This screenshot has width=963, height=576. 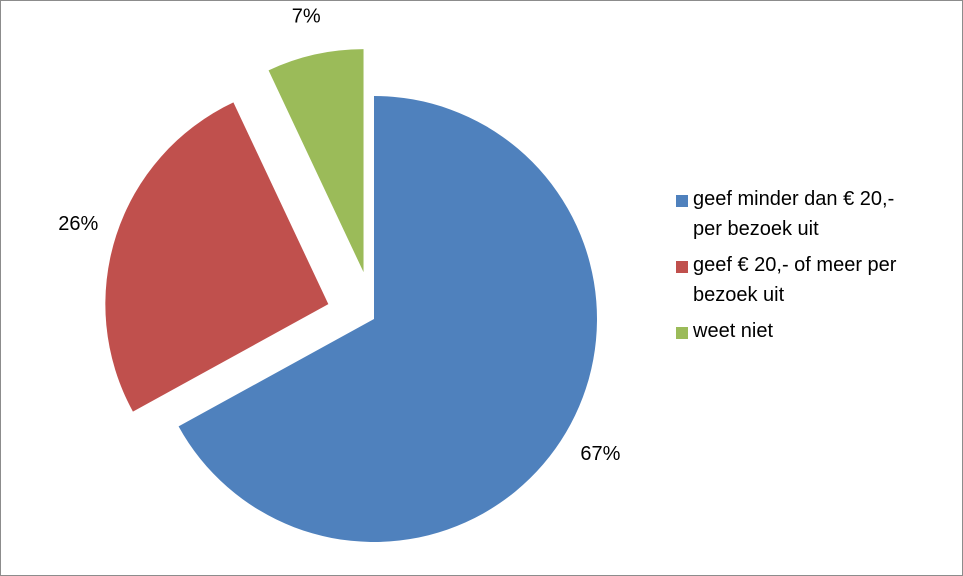 What do you see at coordinates (316, 161) in the screenshot?
I see `pie-slice-weet-niet` at bounding box center [316, 161].